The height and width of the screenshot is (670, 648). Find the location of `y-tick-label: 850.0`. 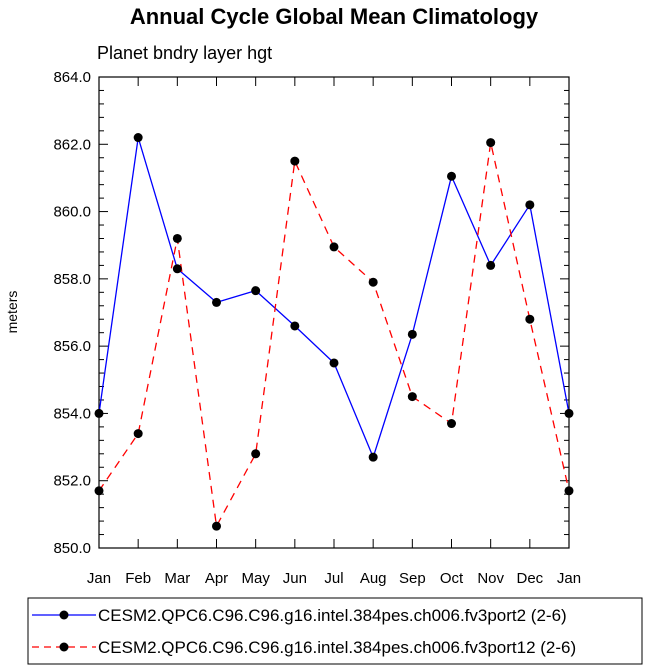

y-tick-label: 850.0 is located at coordinates (72, 548).